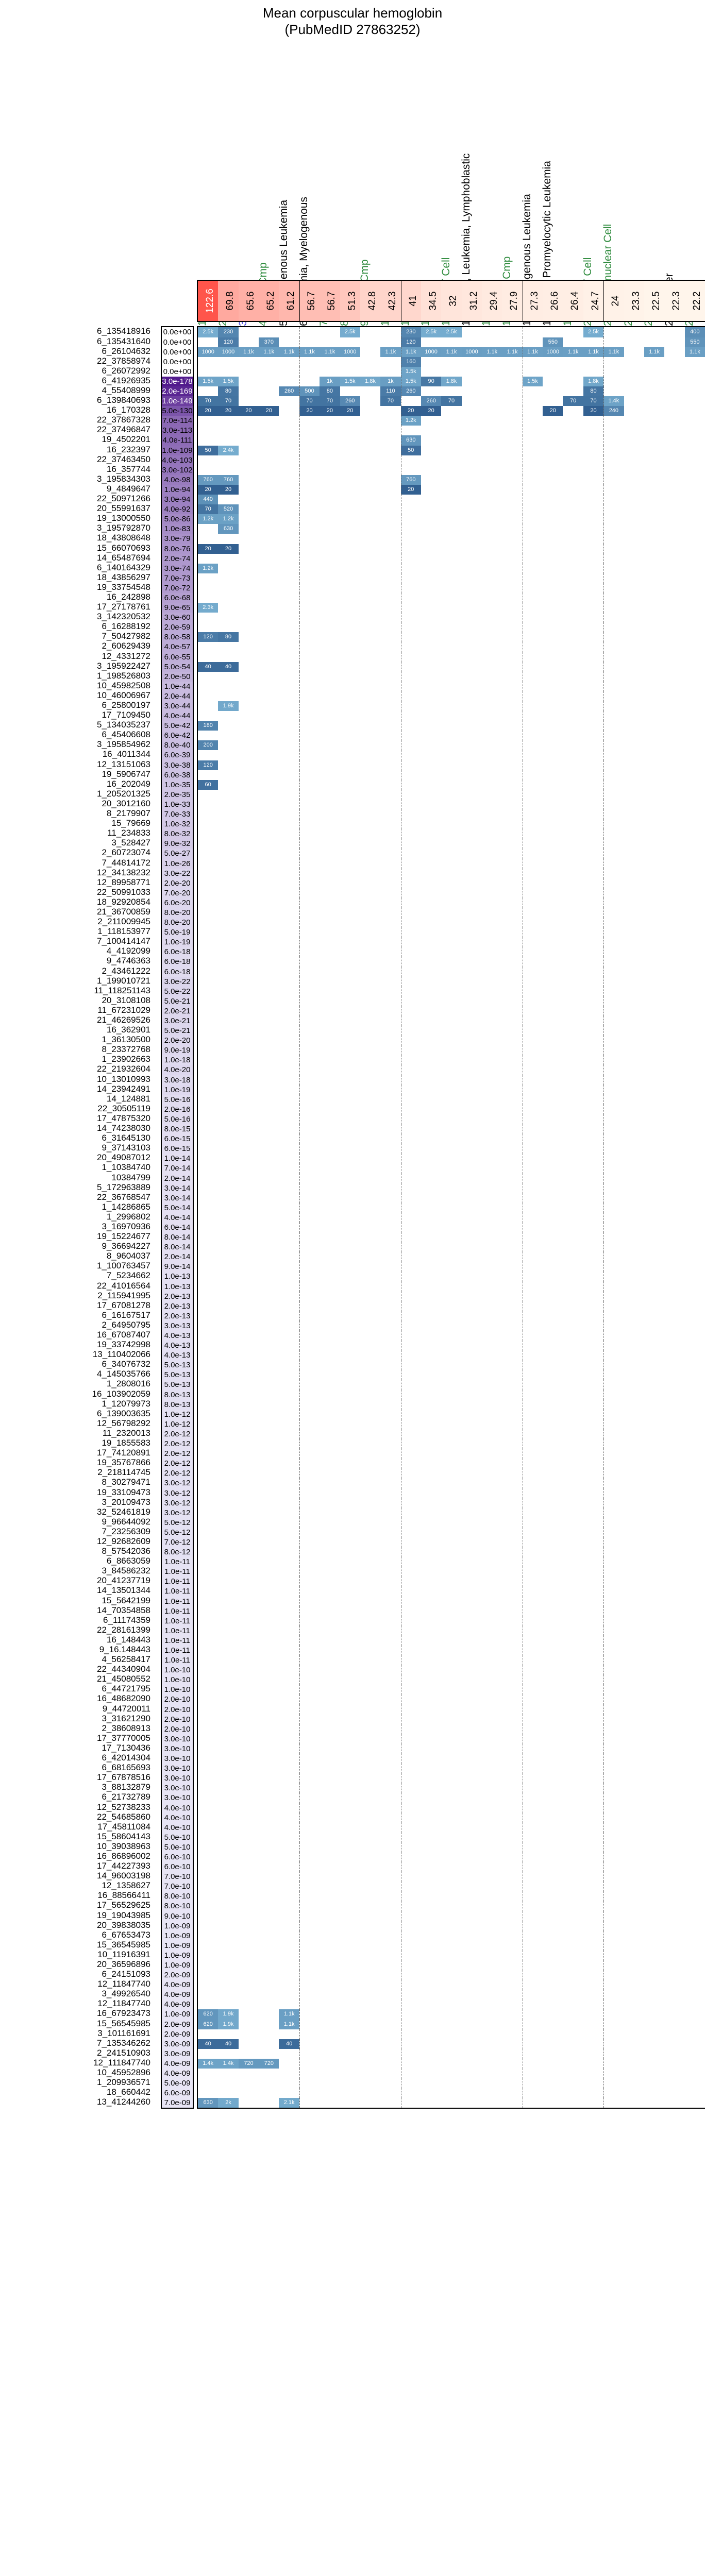 This screenshot has height=2576, width=705. What do you see at coordinates (674, 301) in the screenshot?
I see `column-score-24: 22.3` at bounding box center [674, 301].